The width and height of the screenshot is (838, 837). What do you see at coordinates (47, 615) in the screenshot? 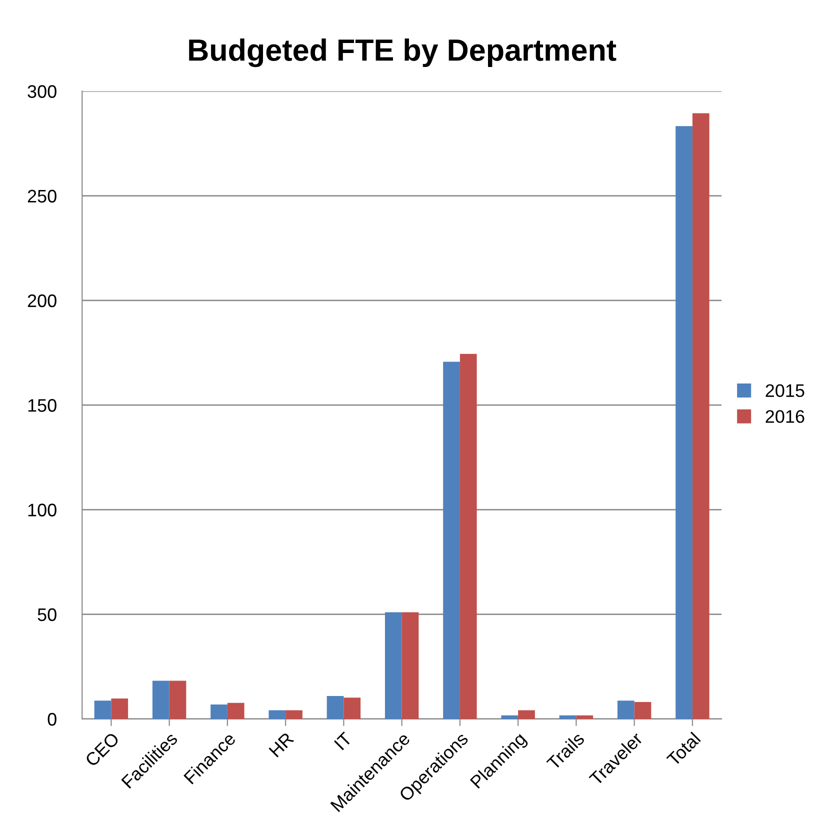
I see `y-tick-label: 50` at bounding box center [47, 615].